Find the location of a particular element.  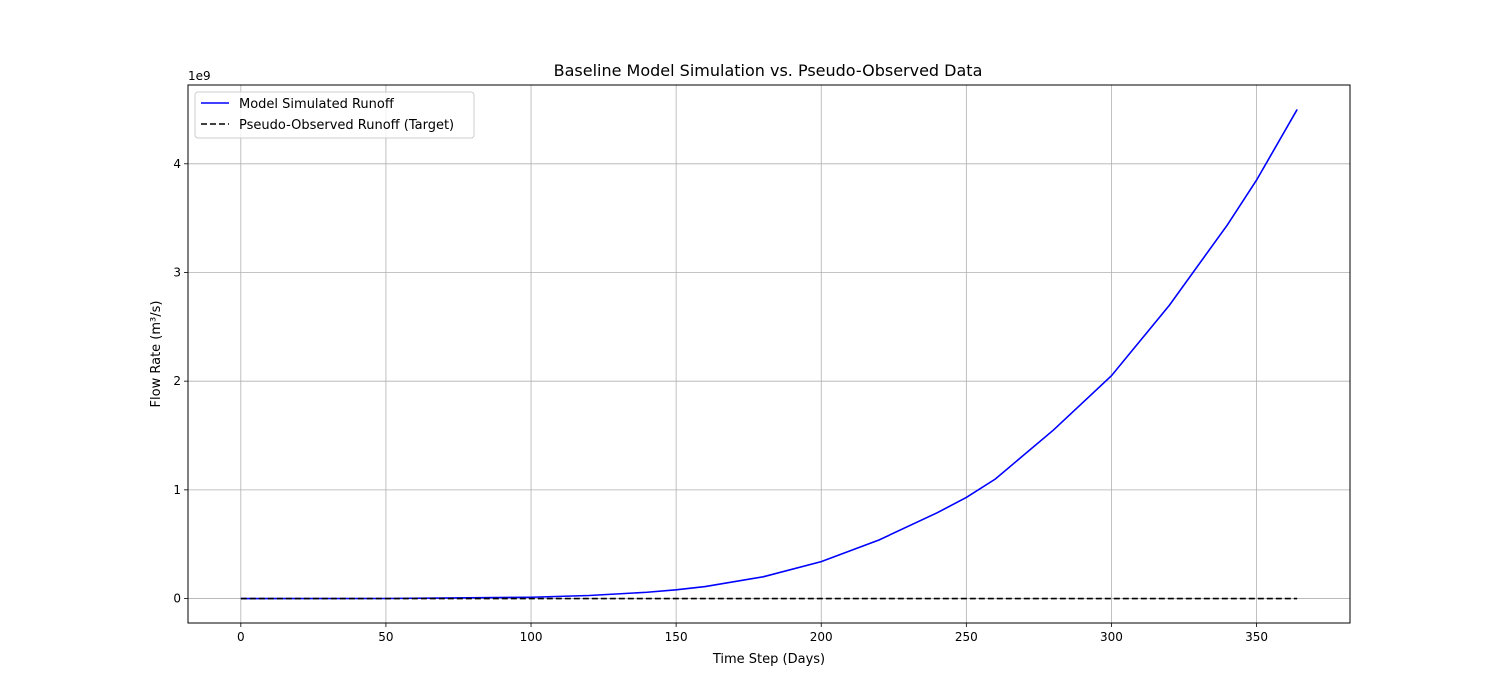

y-tick-label: 1 is located at coordinates (177, 490).